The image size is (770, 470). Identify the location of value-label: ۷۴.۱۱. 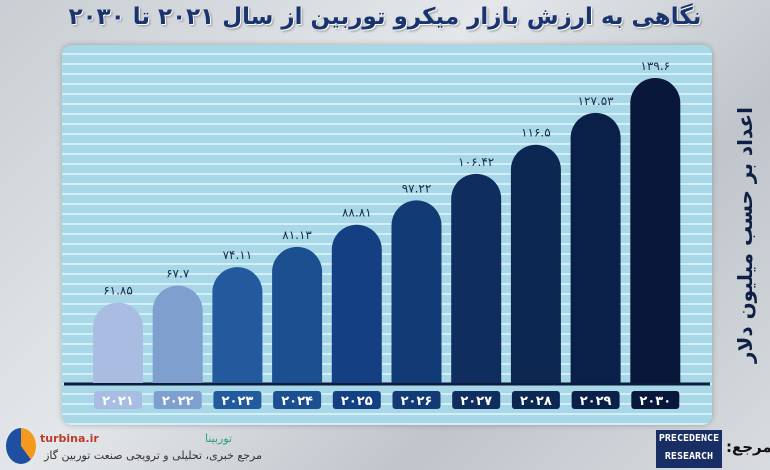
(238, 255).